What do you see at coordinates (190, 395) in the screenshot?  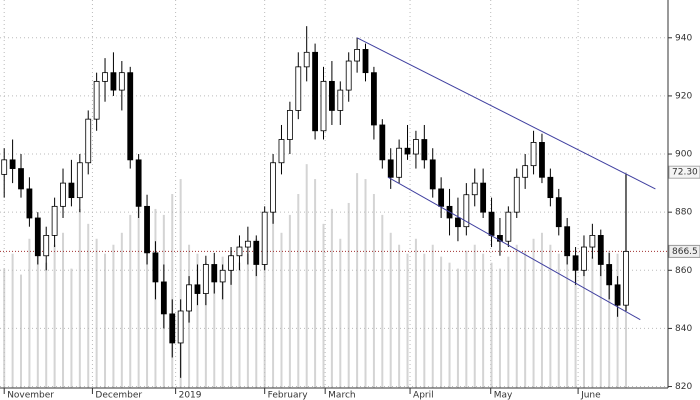 I see `x-tick-label: 2019` at bounding box center [190, 395].